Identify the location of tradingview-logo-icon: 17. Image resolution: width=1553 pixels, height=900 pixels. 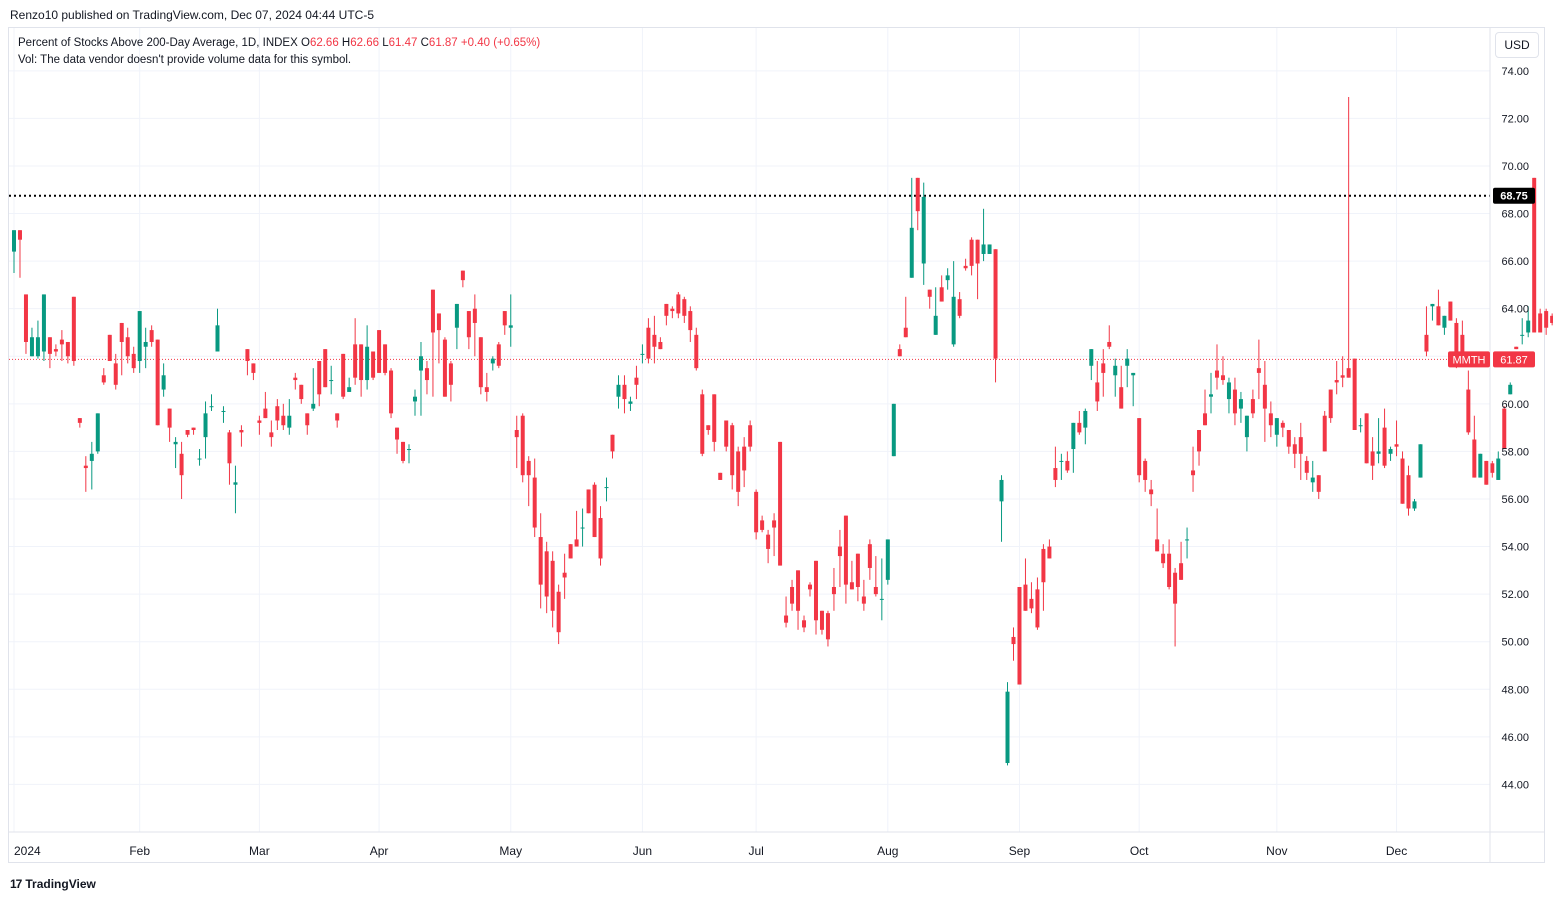
(16, 884).